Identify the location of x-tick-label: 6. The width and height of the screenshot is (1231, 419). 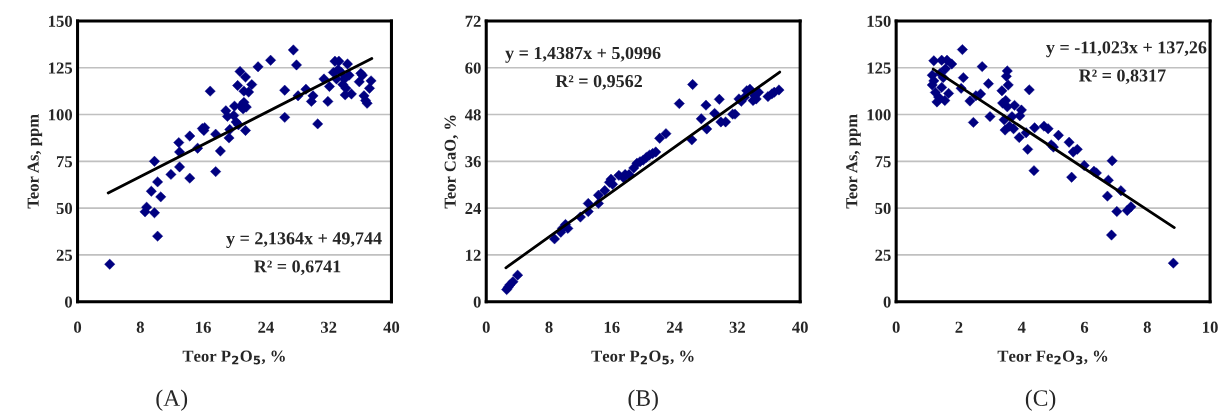
(1084, 327).